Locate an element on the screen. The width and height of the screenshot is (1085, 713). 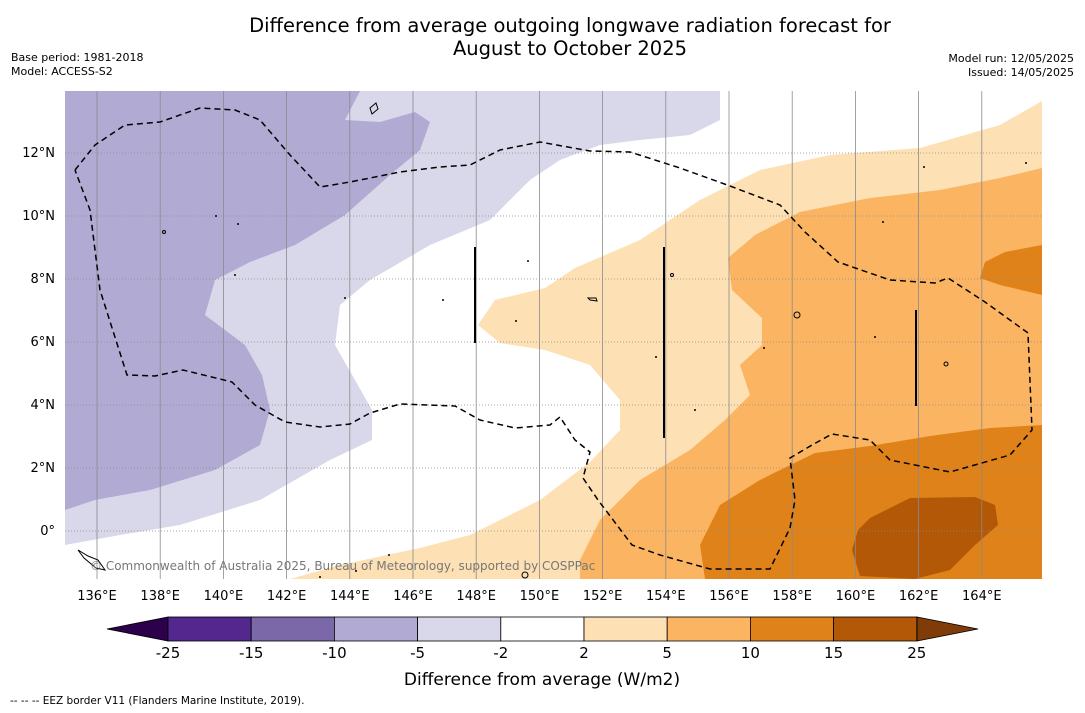
island-yap is located at coordinates (164, 232).